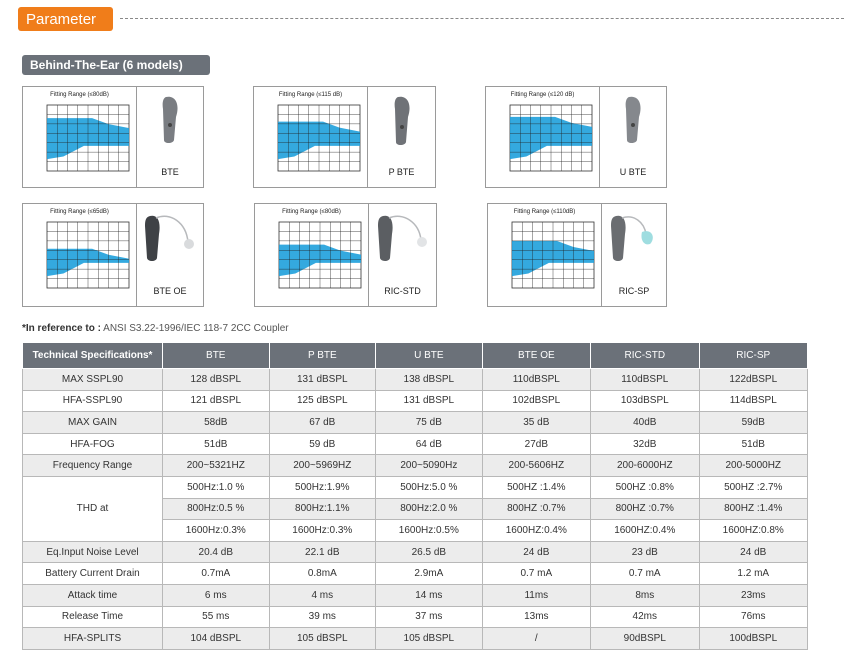 This screenshot has height=655, width=852. Describe the element at coordinates (645, 552) in the screenshot. I see `table-cell: 23 dB` at that location.